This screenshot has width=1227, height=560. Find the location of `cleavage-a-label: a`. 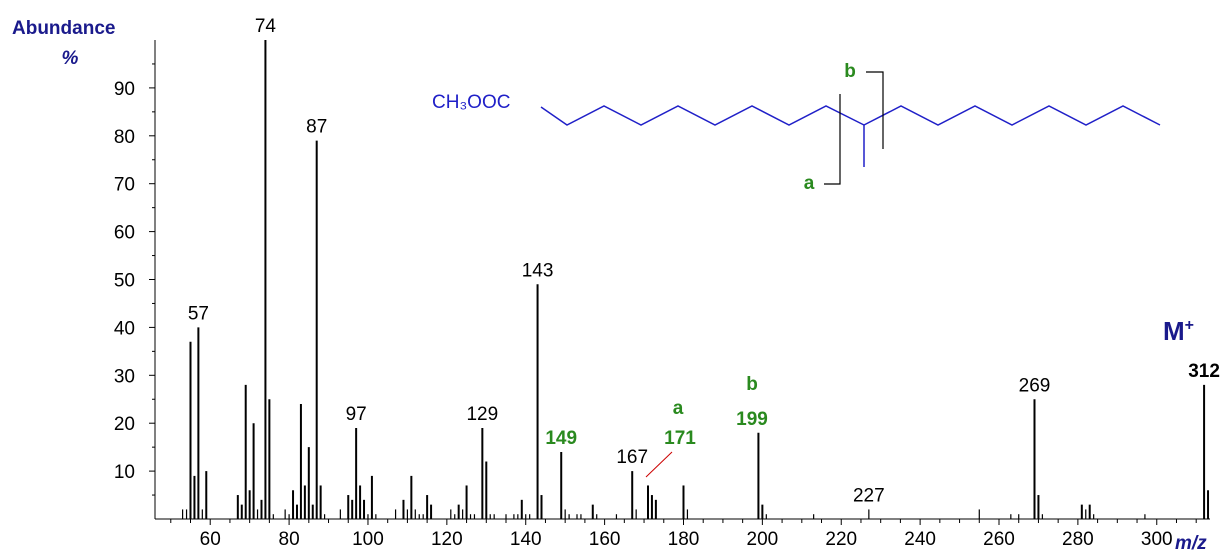

cleavage-a-label: a is located at coordinates (809, 183).